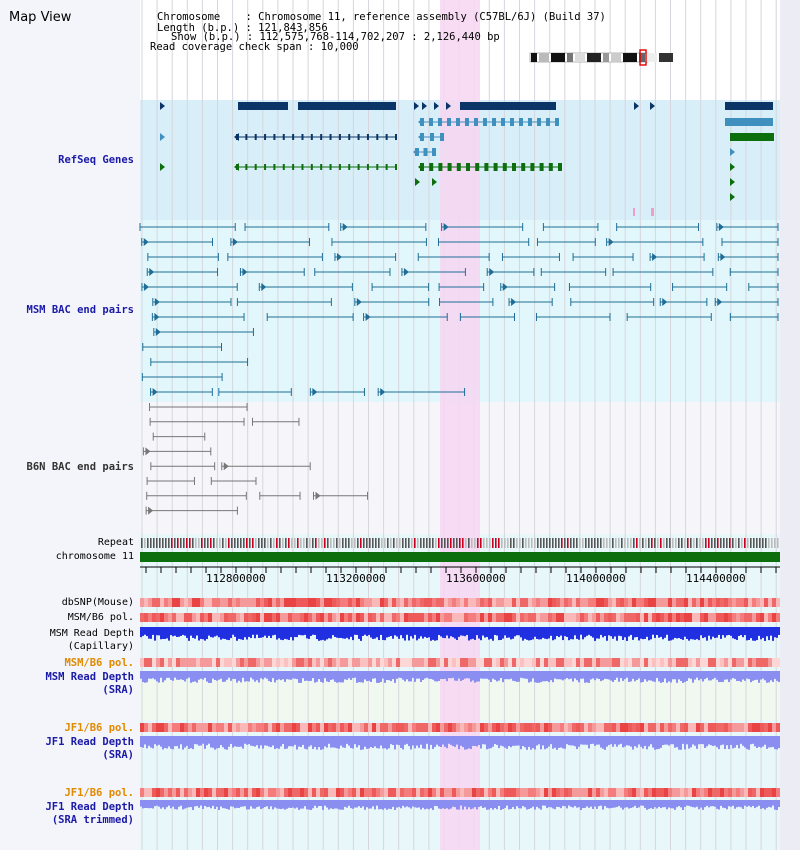 This screenshot has height=850, width=800. I want to click on track-label-jf1-depth-sra-1: JF1 Read Depth, so click(89, 742).